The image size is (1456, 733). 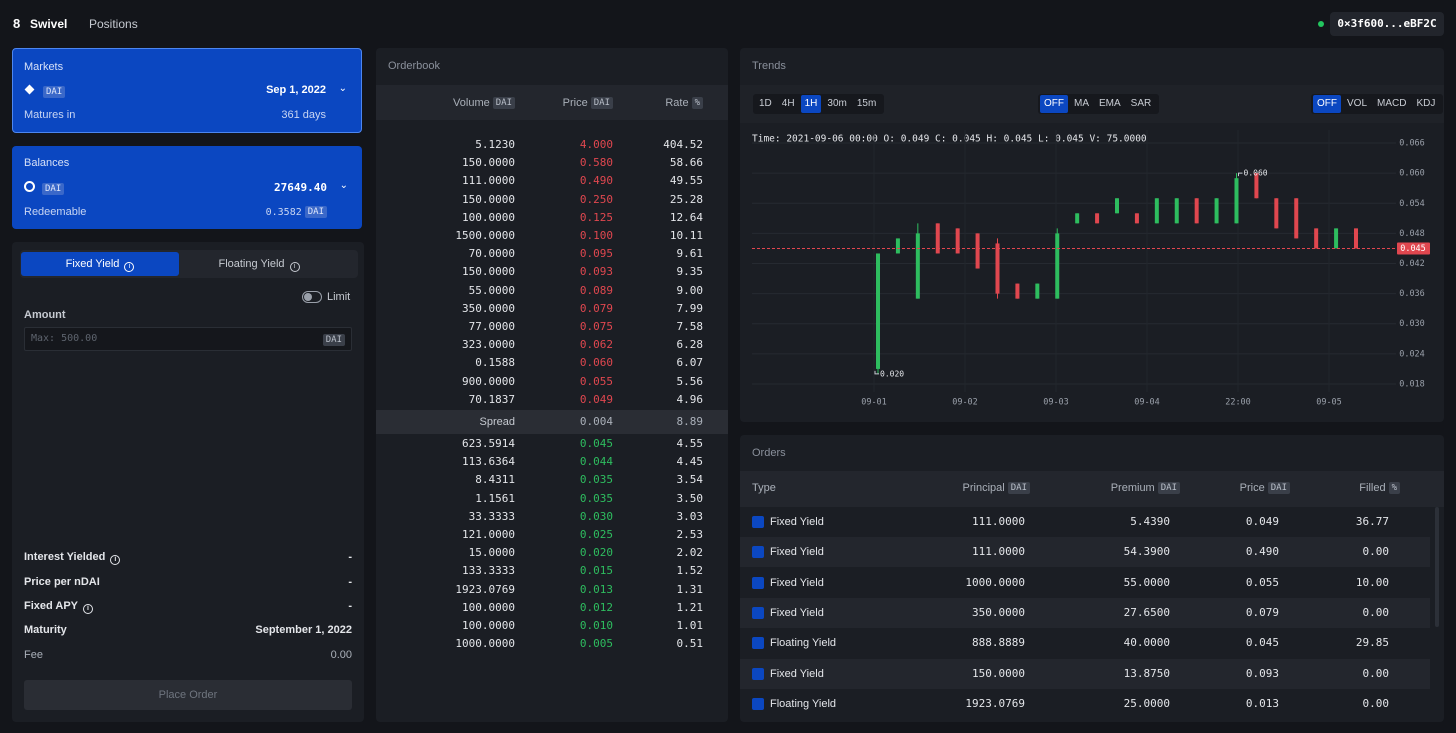 I want to click on nav-link: Positions, so click(x=113, y=24).